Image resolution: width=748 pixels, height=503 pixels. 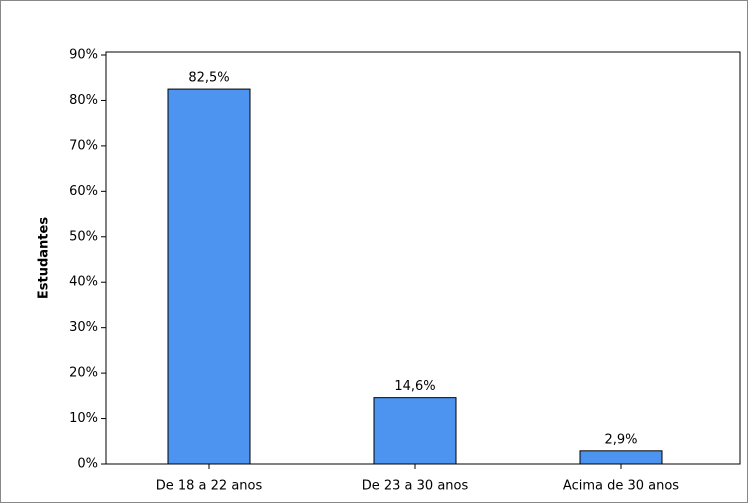 What do you see at coordinates (621, 486) in the screenshot?
I see `x-tick-label: Acima de 30 anos` at bounding box center [621, 486].